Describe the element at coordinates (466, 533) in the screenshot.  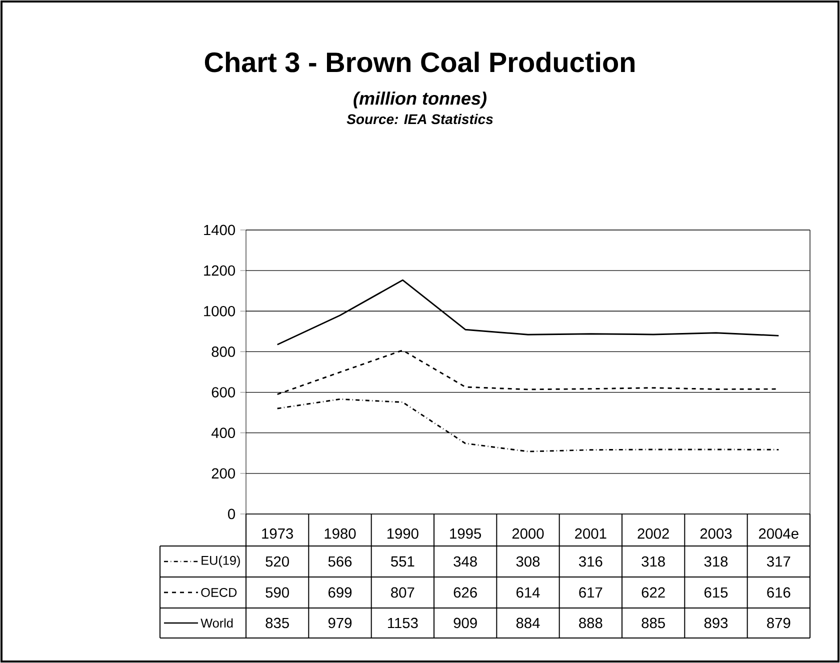
I see `x-tick-label: 1995` at that location.